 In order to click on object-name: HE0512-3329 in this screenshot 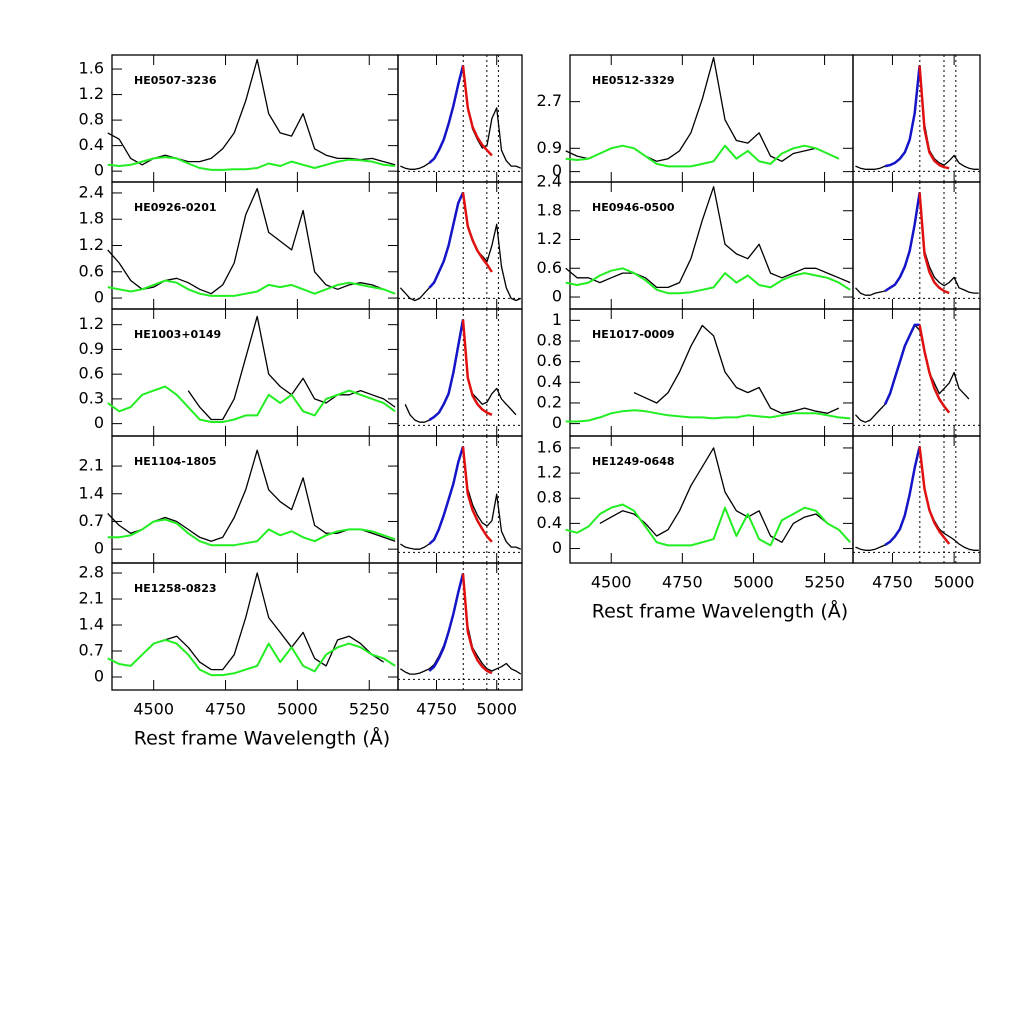, I will do `click(633, 80)`.